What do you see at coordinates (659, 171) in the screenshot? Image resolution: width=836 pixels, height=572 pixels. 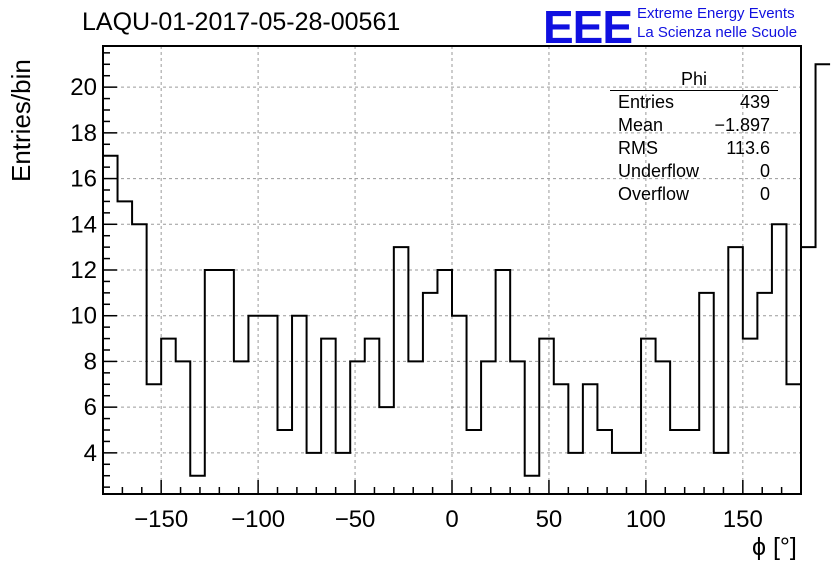 I see `stats-label: Underflow` at bounding box center [659, 171].